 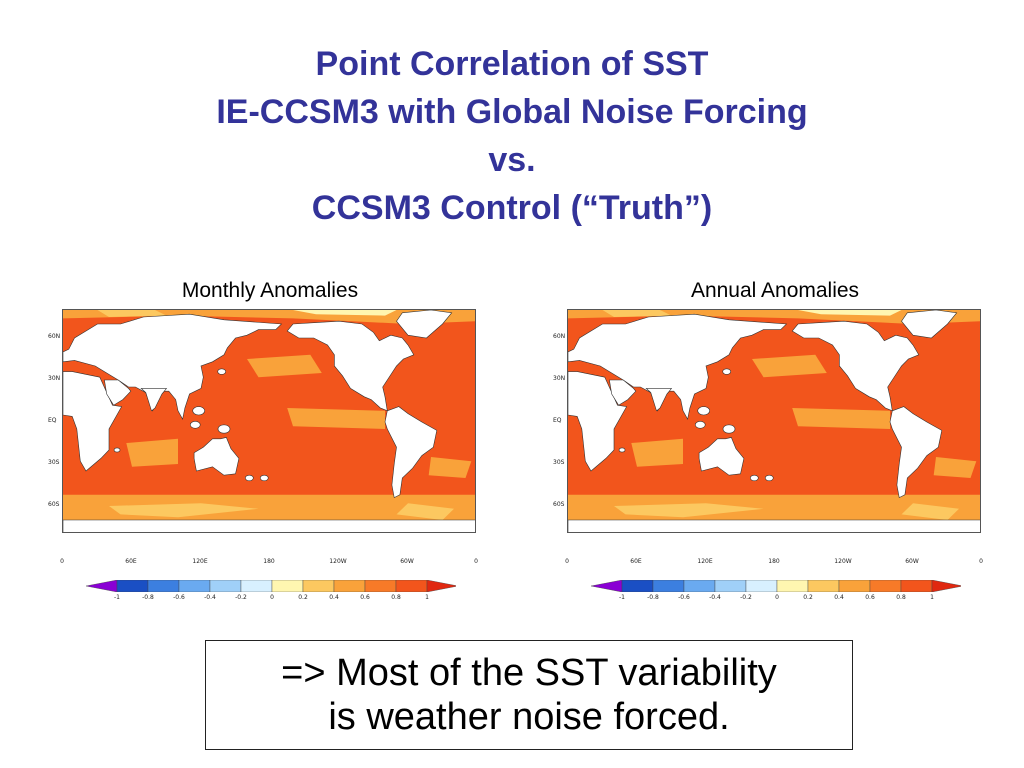 I want to click on conclusion-line-1: => Most of the SST variability, so click(x=529, y=673).